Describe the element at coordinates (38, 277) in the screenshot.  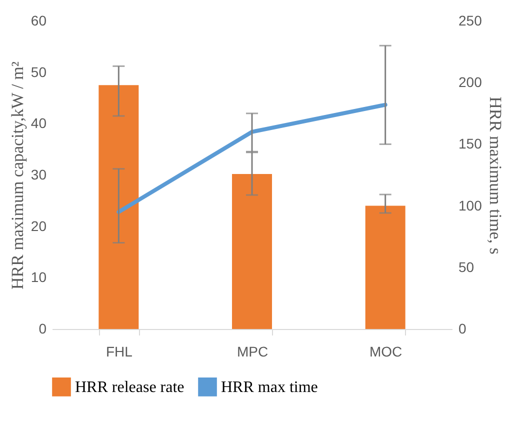
I see `y-tick-label: 10` at that location.